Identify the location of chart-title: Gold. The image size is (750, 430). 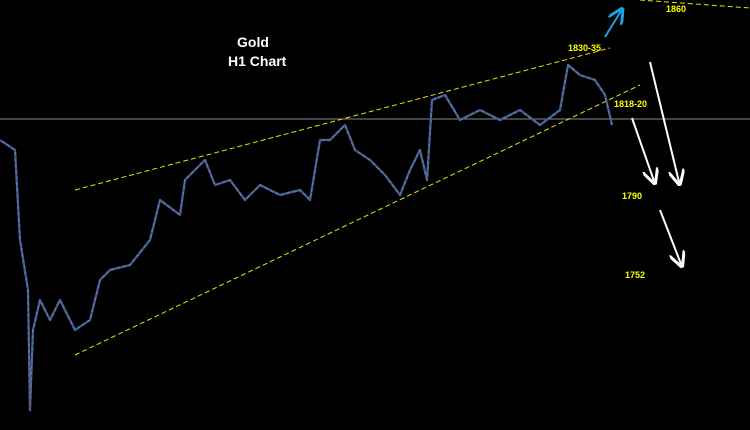
(253, 42).